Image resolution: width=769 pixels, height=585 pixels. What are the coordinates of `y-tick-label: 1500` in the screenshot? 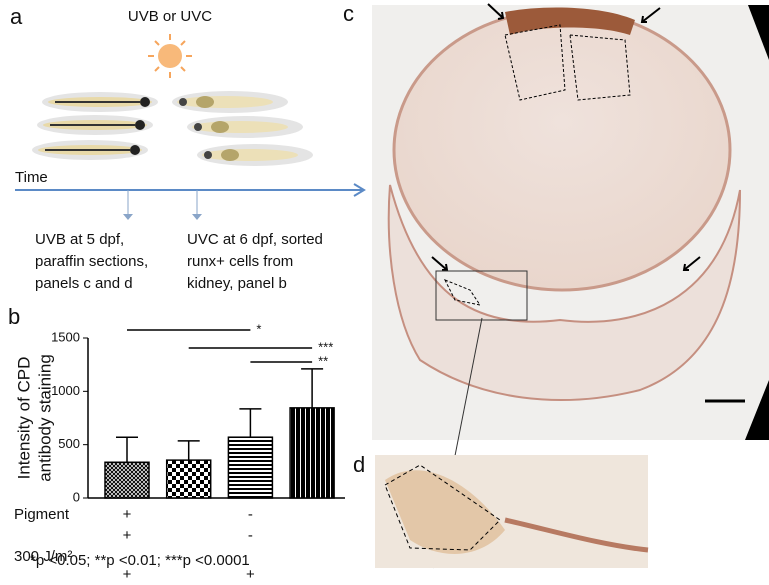 It's located at (65, 336).